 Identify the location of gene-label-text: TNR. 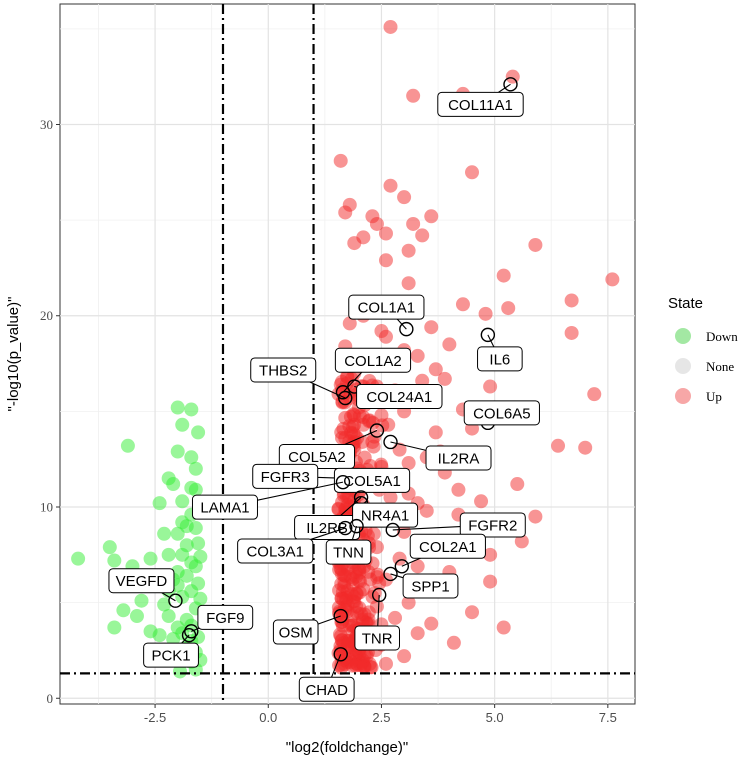
(377, 638).